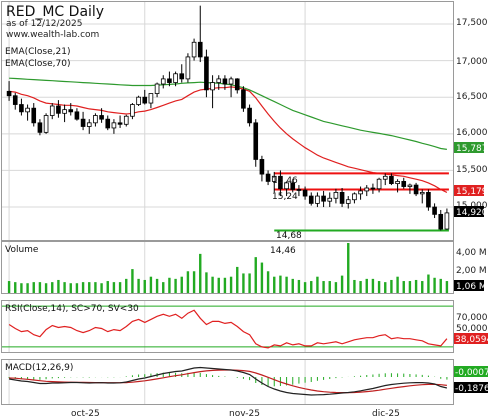  I want to click on volume-series, so click(228, 268).